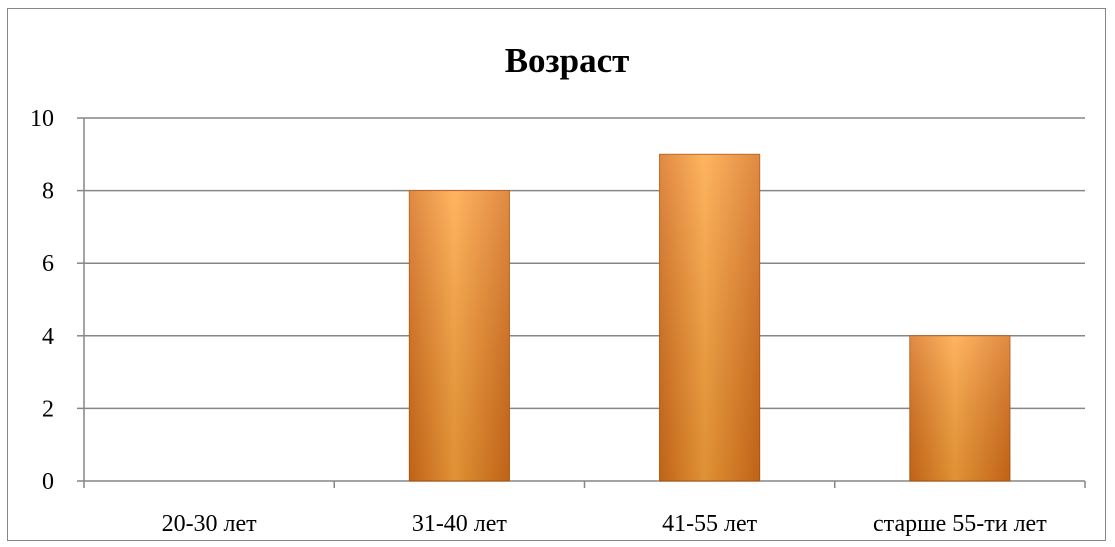  I want to click on y-tick-label: 10, so click(42, 119).